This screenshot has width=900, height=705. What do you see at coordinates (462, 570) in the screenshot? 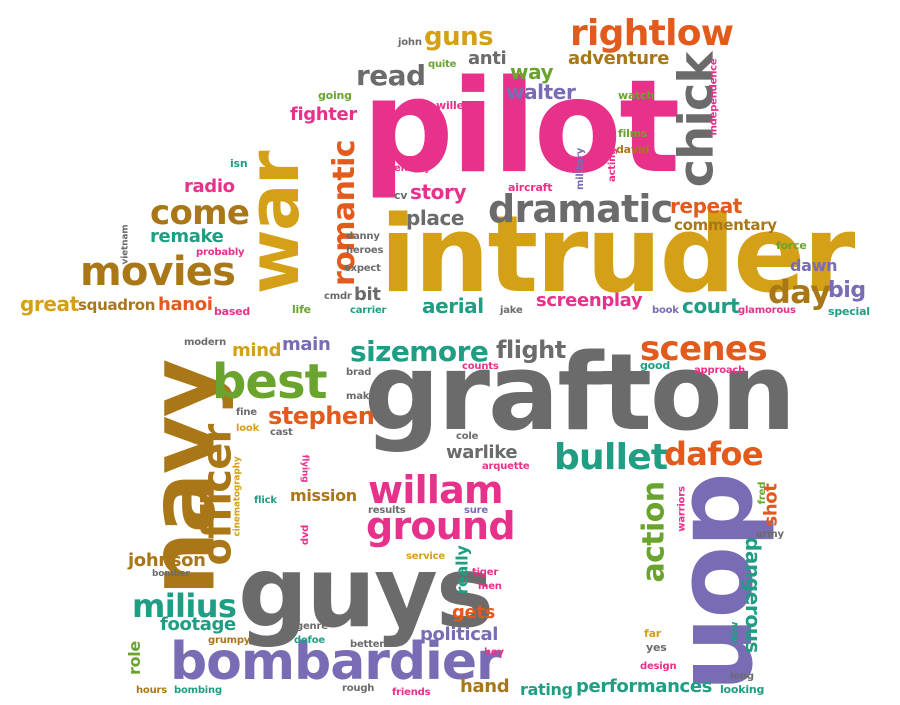
I see `word: really` at bounding box center [462, 570].